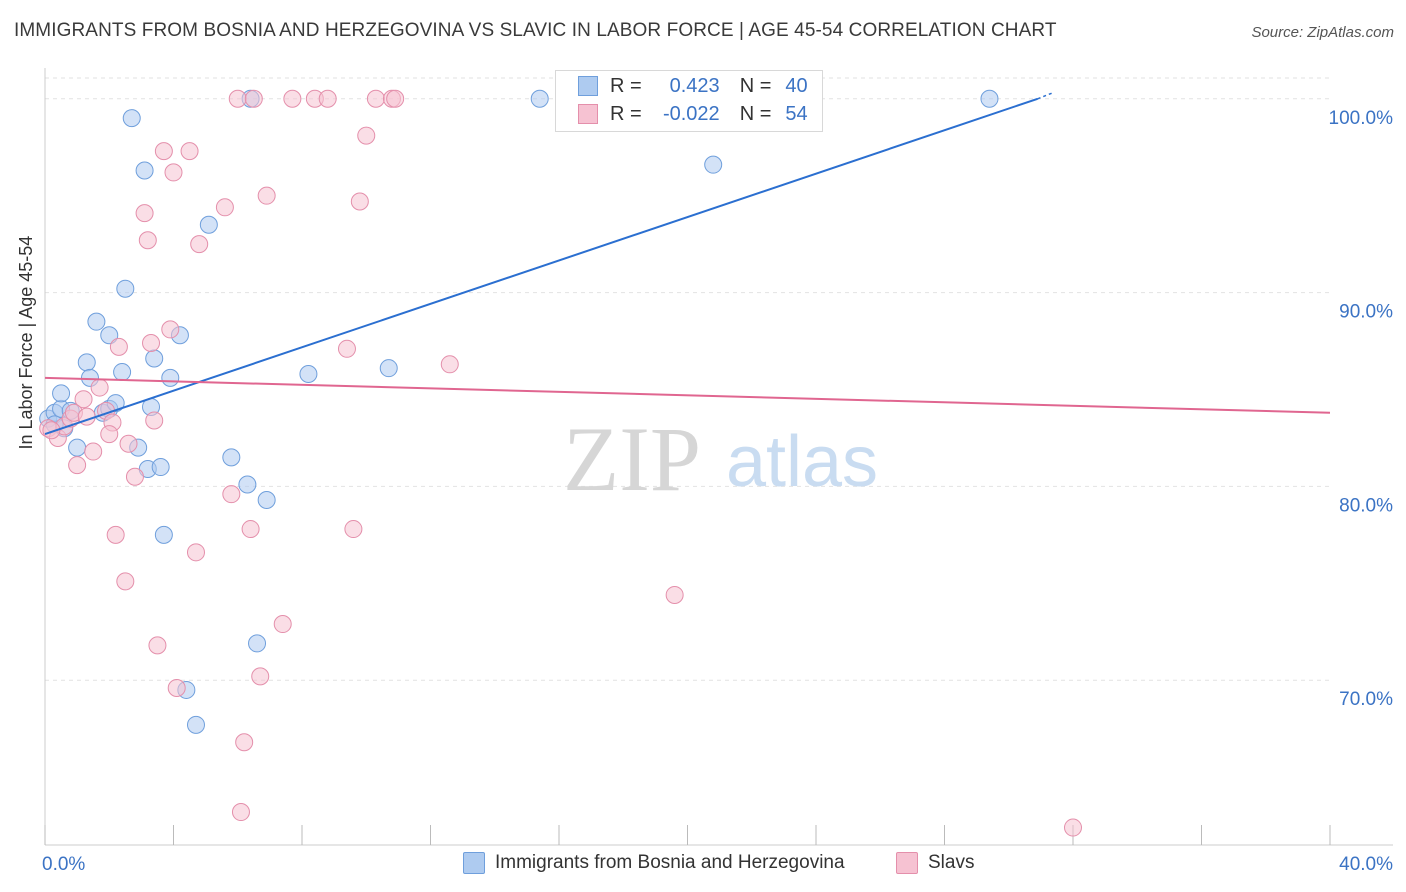 Image resolution: width=1406 pixels, height=892 pixels. Describe the element at coordinates (796, 113) in the screenshot. I see `n-value: 54` at that location.